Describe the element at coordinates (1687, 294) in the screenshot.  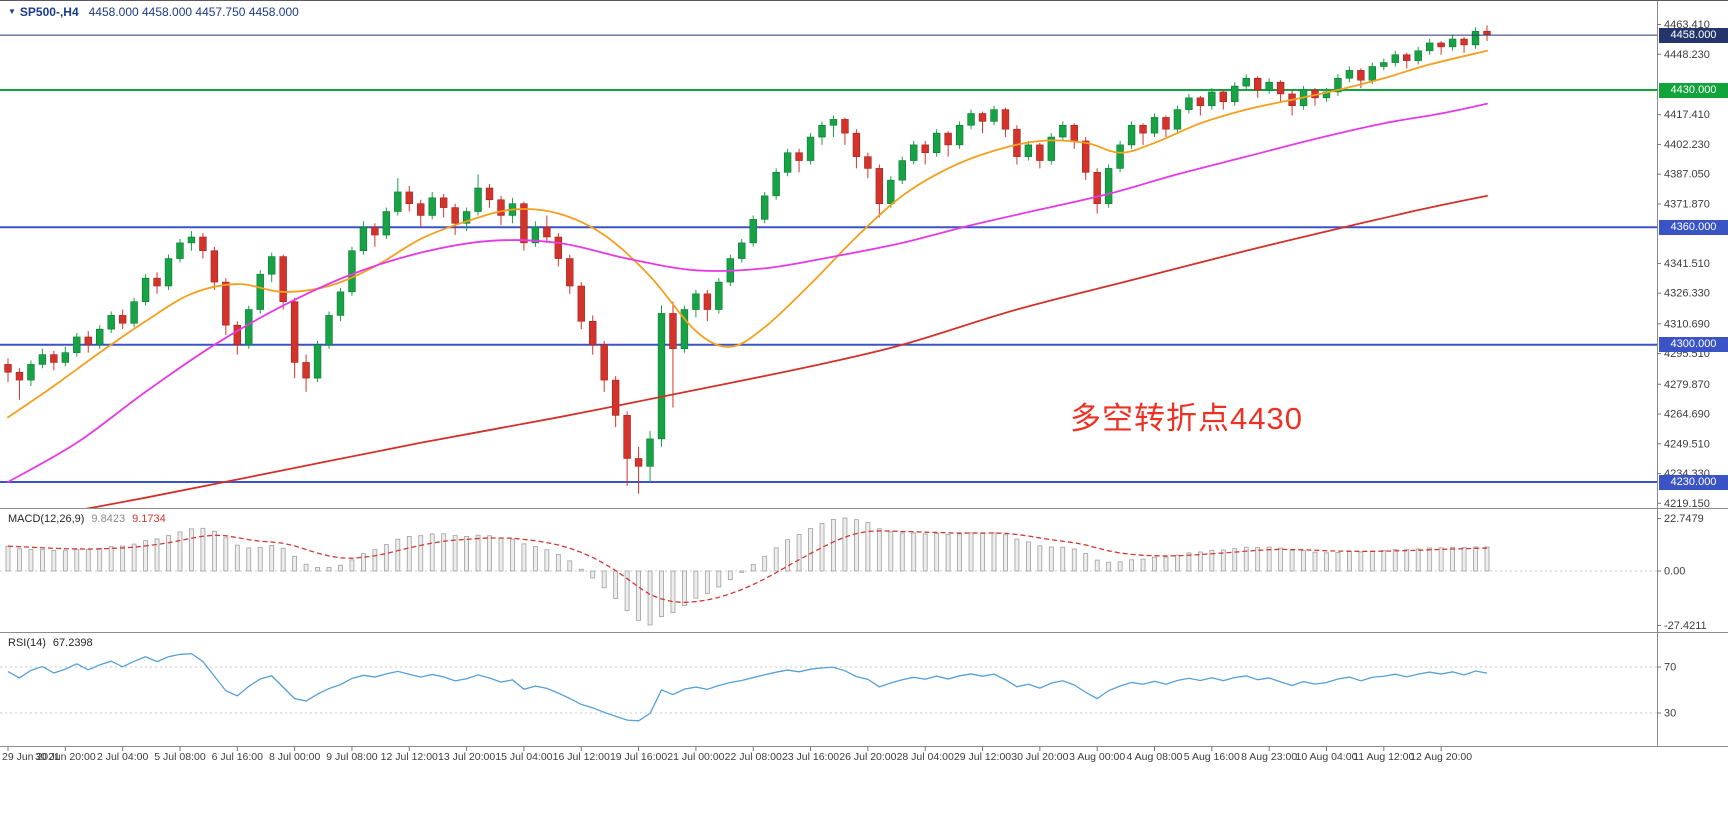
I see `price-tick-label: 4326.330` at that location.